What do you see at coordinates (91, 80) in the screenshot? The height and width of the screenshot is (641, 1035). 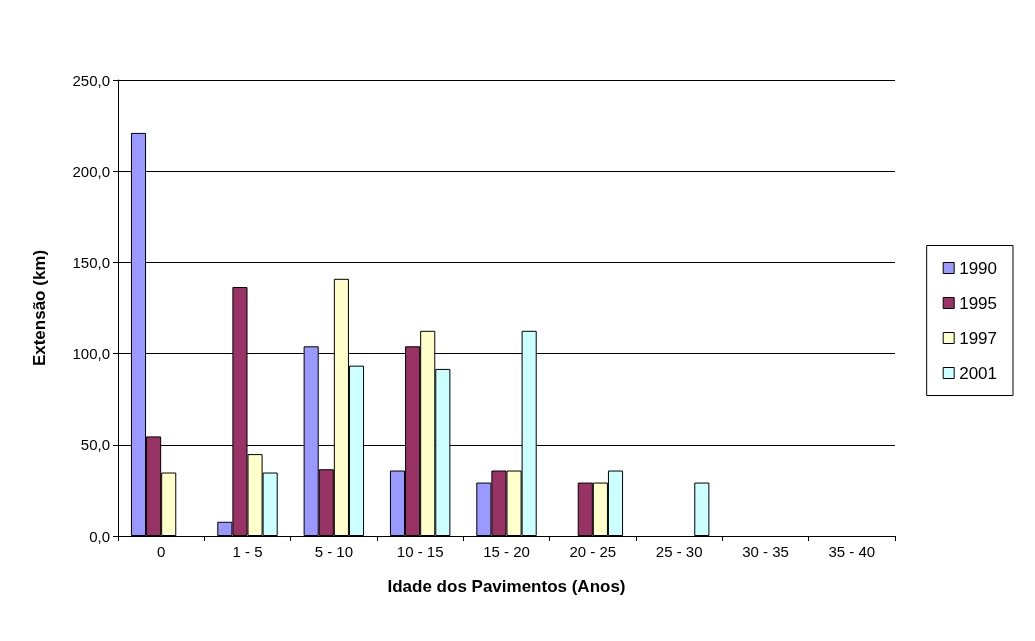 I see `y-tick-label: 250,0` at bounding box center [91, 80].